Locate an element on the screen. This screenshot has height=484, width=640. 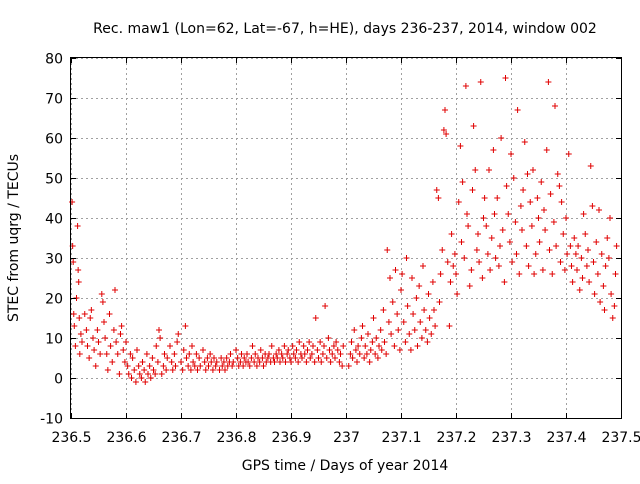
y-tick-label: 60 is located at coordinates (54, 140).